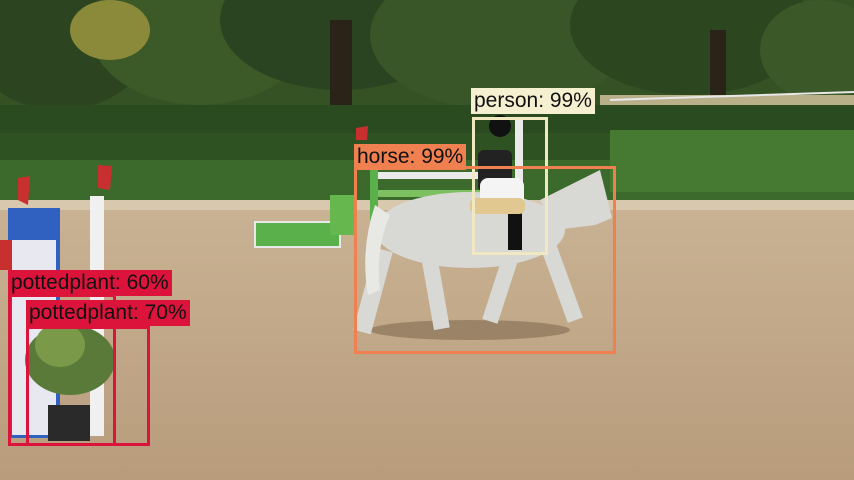  I want to click on horse-bounding-box, so click(485, 260).